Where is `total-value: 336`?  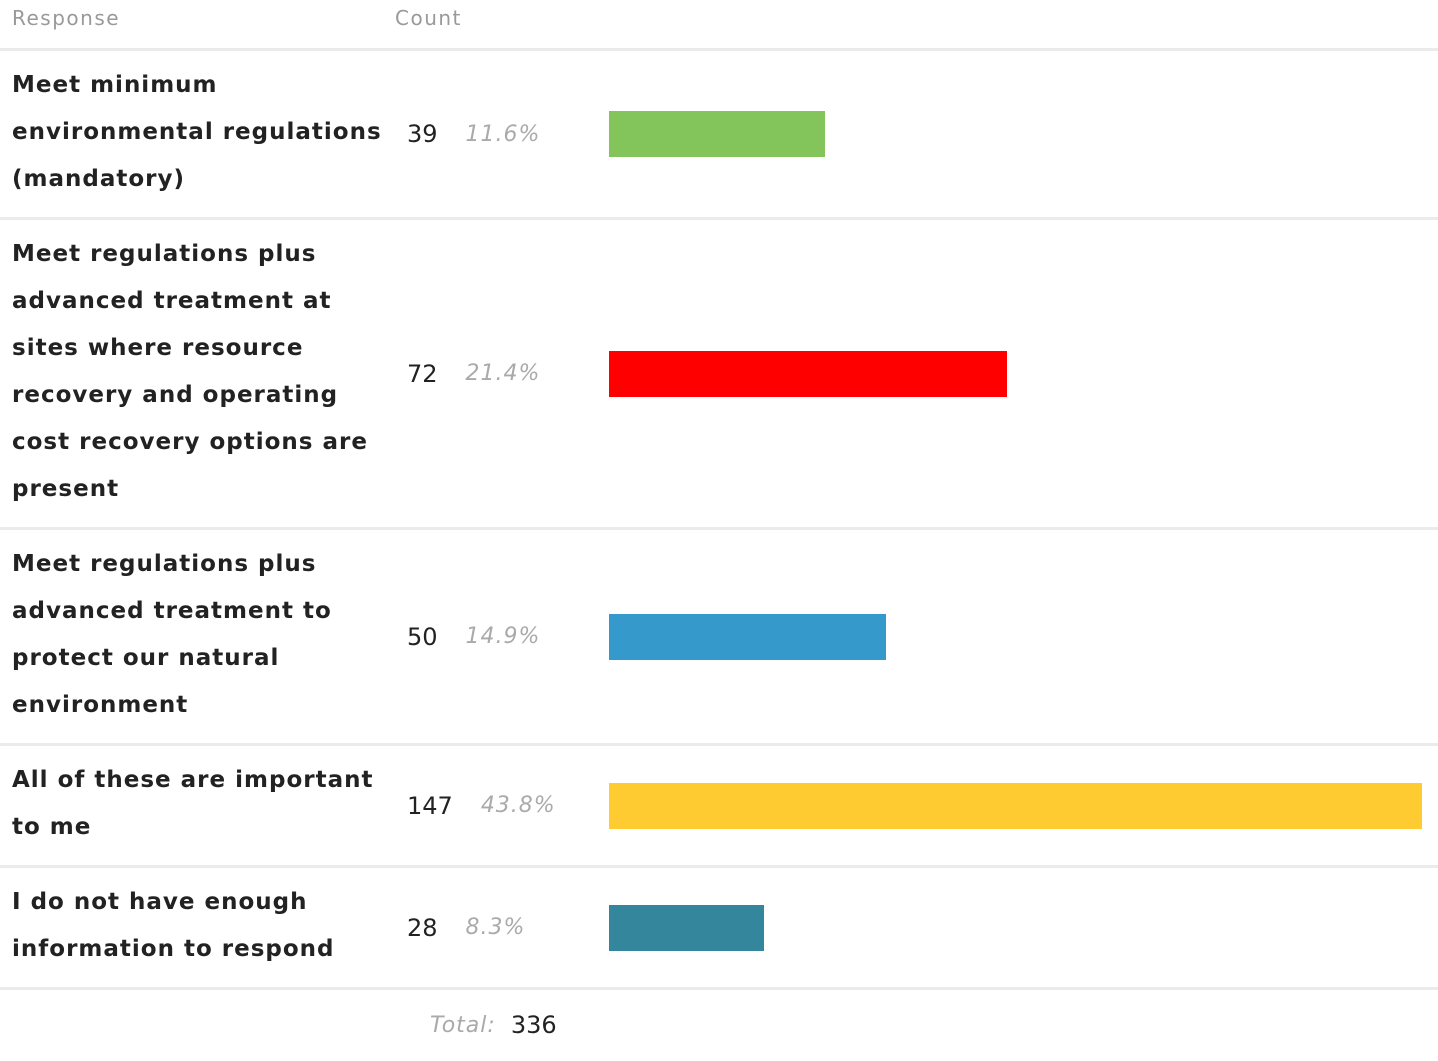
total-value: 336 is located at coordinates (533, 1025).